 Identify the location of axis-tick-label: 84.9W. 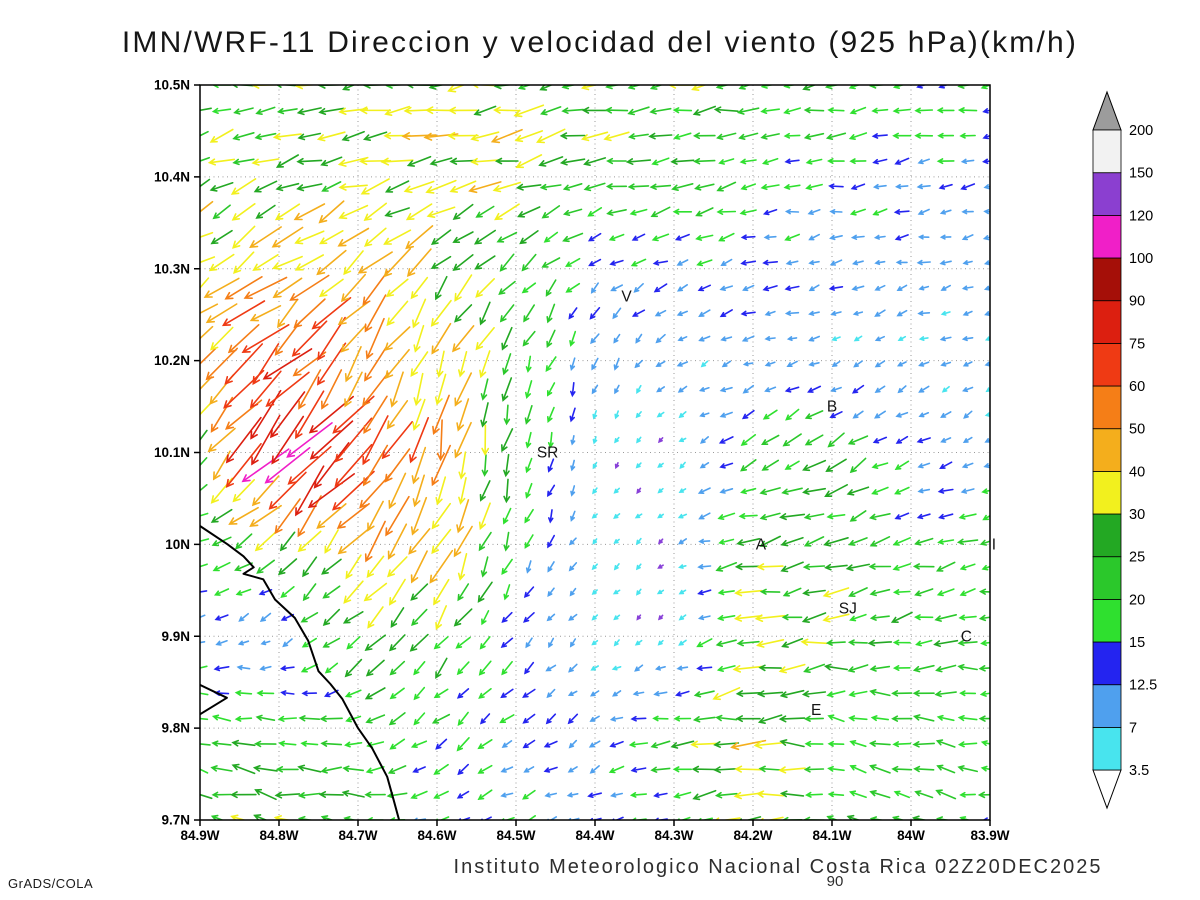
(199, 835).